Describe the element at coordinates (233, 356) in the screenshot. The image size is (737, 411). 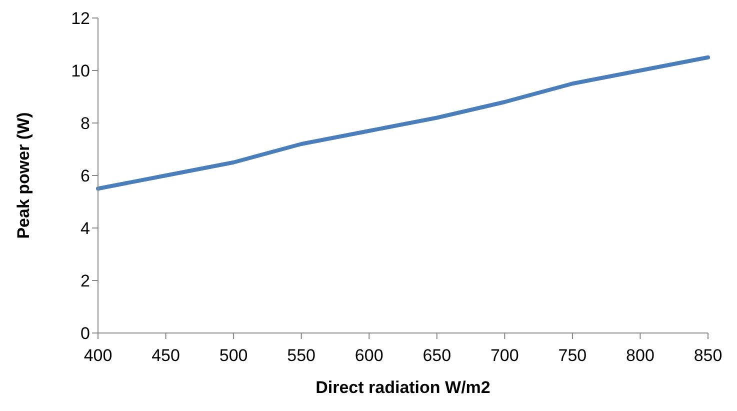
I see `x-tick-label: 500` at that location.